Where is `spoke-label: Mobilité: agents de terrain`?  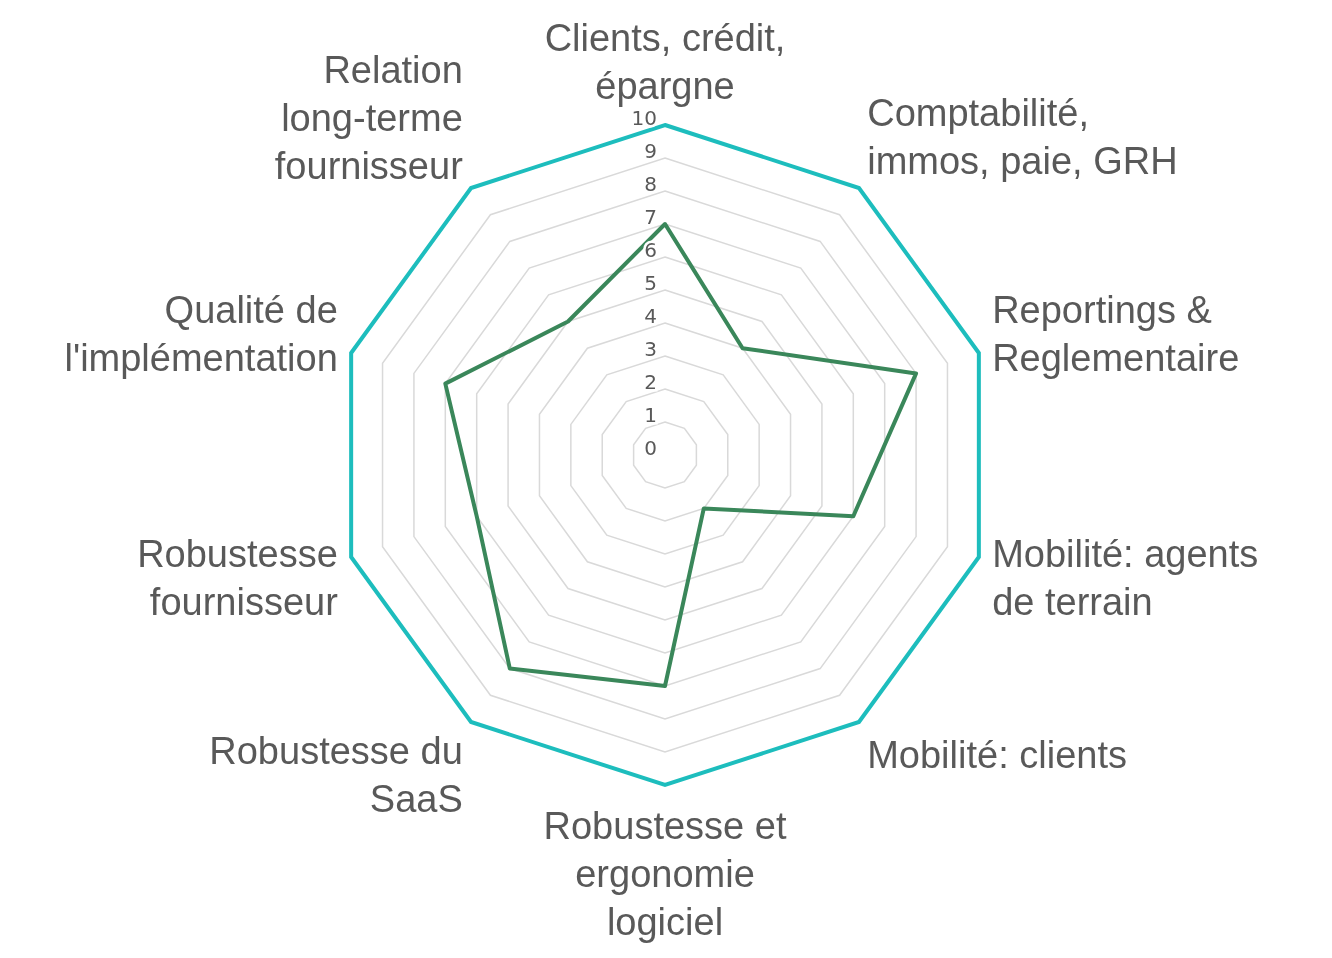
spoke-label: Mobilité: agents de terrain is located at coordinates (1125, 577).